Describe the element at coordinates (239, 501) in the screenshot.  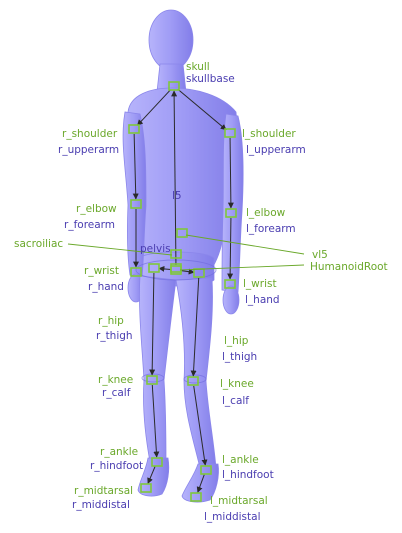
I see `label-l-midtarsal: l_midtarsal` at that location.